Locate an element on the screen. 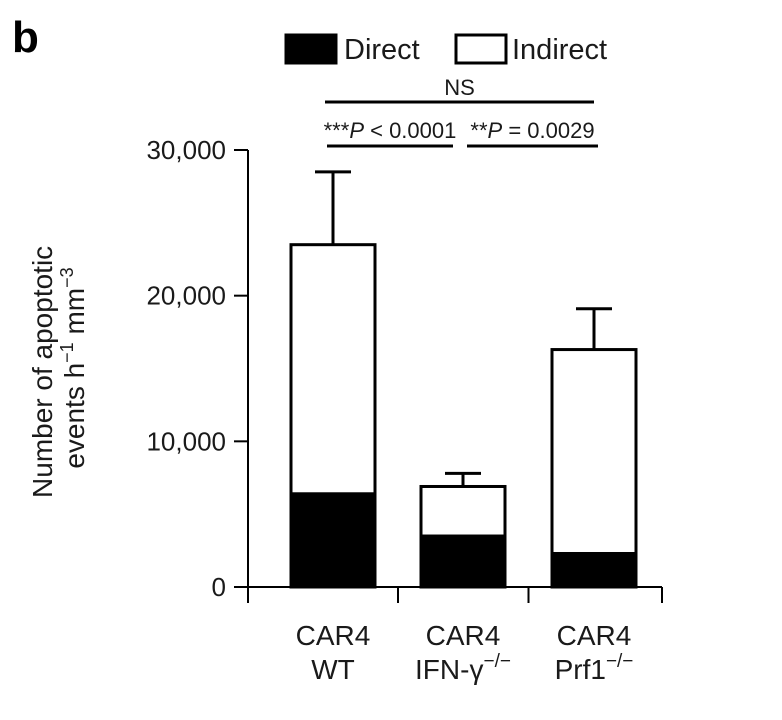  x-tick-label-1: CAR4 IFN-γ−/− is located at coordinates (463, 652).